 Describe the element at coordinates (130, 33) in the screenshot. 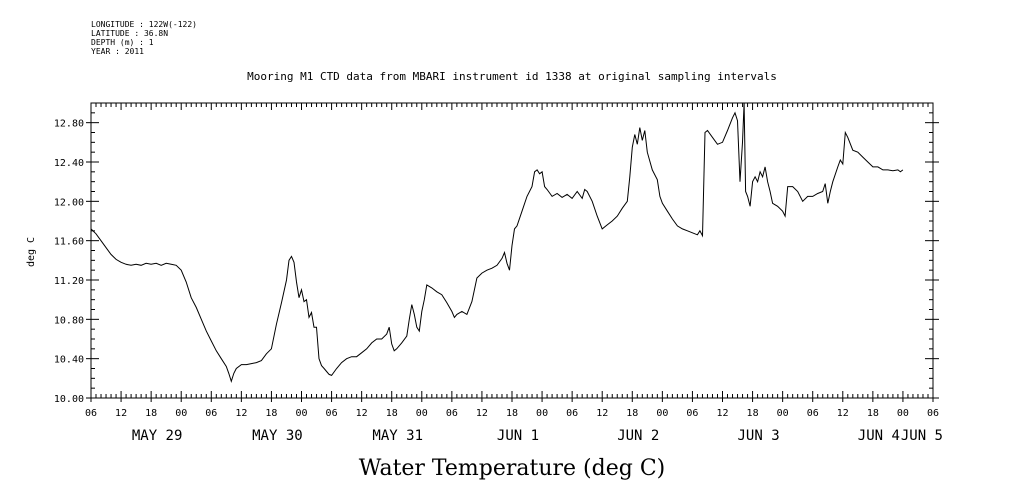

I see `latitude-label: LATITUDE : 36.8N` at that location.